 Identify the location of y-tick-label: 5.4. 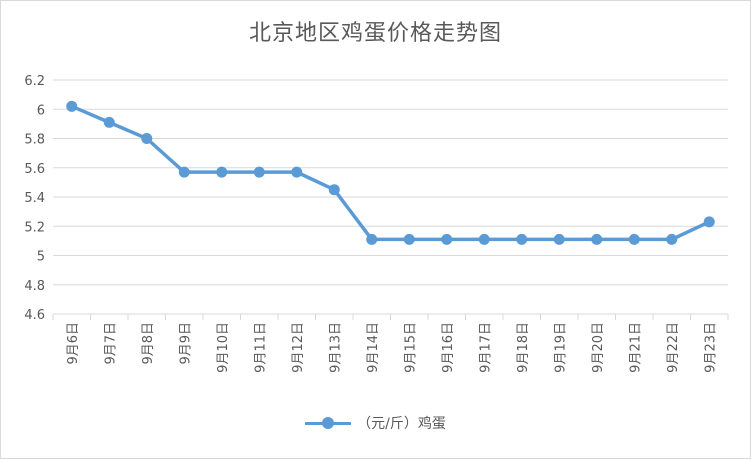
(34, 198).